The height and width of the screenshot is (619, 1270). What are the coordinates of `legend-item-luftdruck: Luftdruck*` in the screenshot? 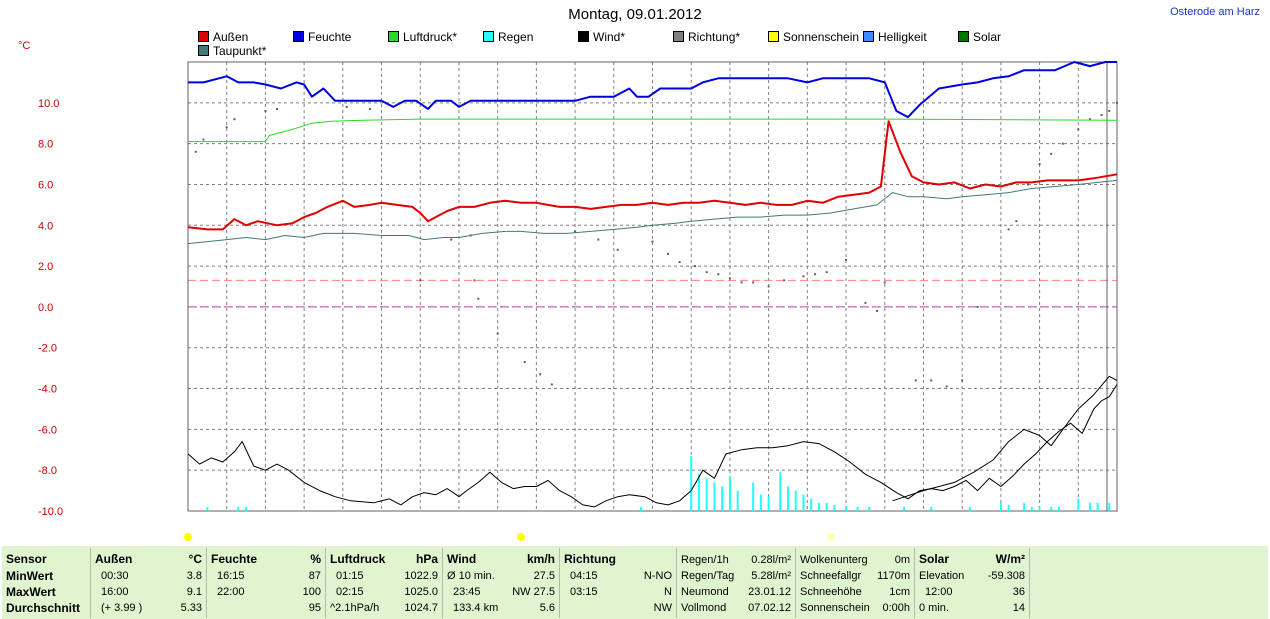 It's located at (422, 37).